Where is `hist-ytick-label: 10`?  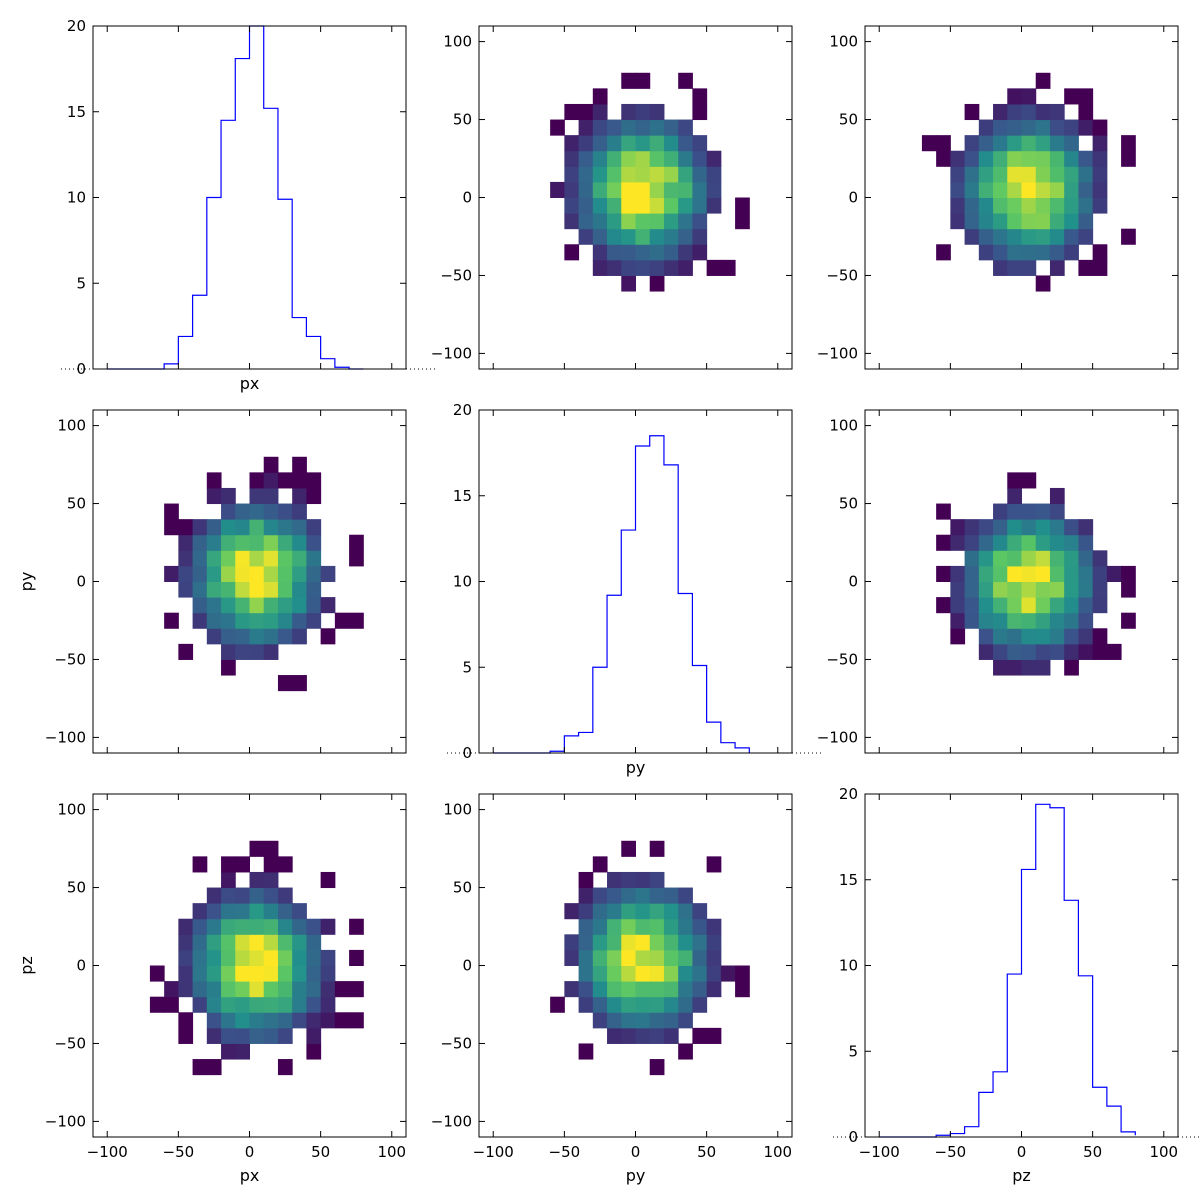 hist-ytick-label: 10 is located at coordinates (848, 966).